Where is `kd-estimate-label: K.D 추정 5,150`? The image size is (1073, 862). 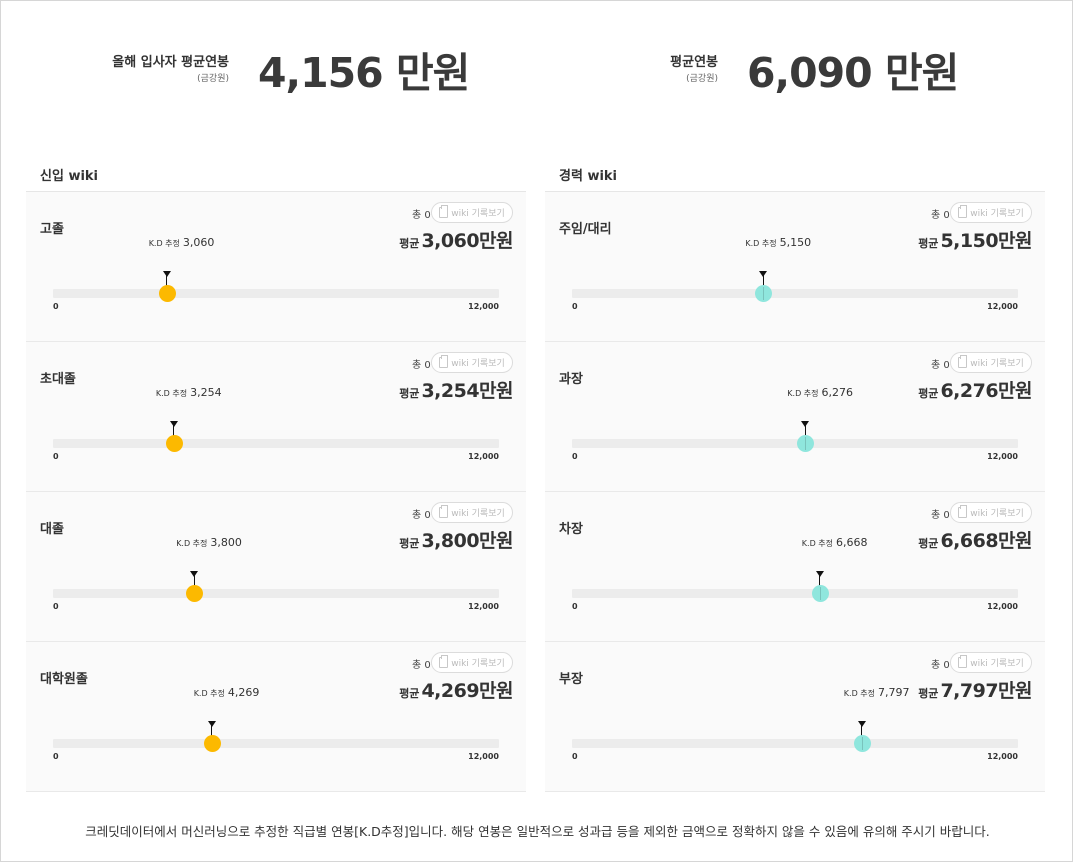 kd-estimate-label: K.D 추정 5,150 is located at coordinates (778, 242).